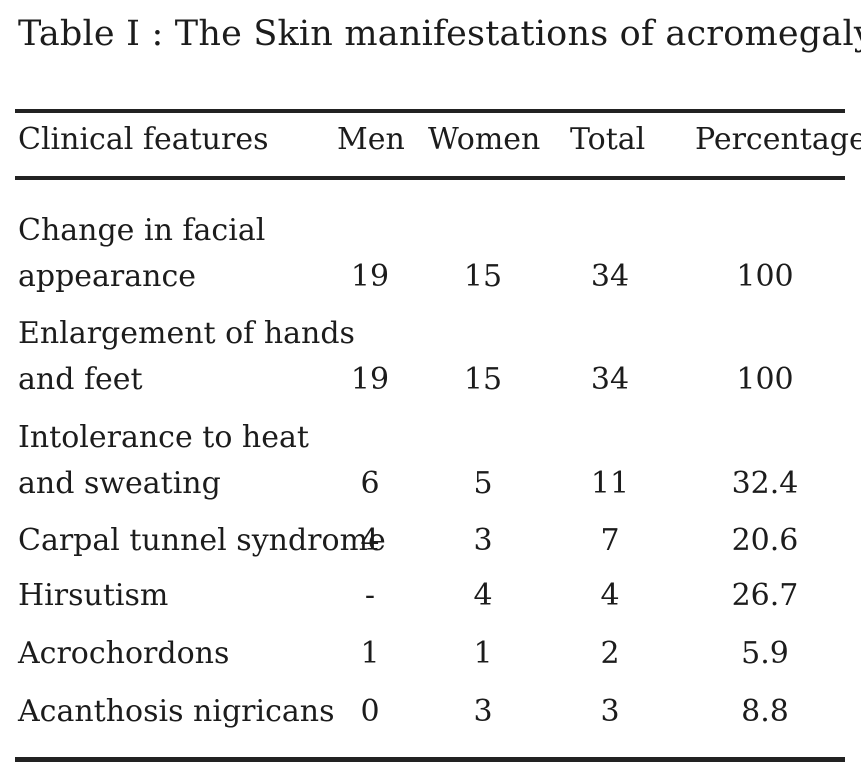  I want to click on men-cell: 1, so click(370, 653).